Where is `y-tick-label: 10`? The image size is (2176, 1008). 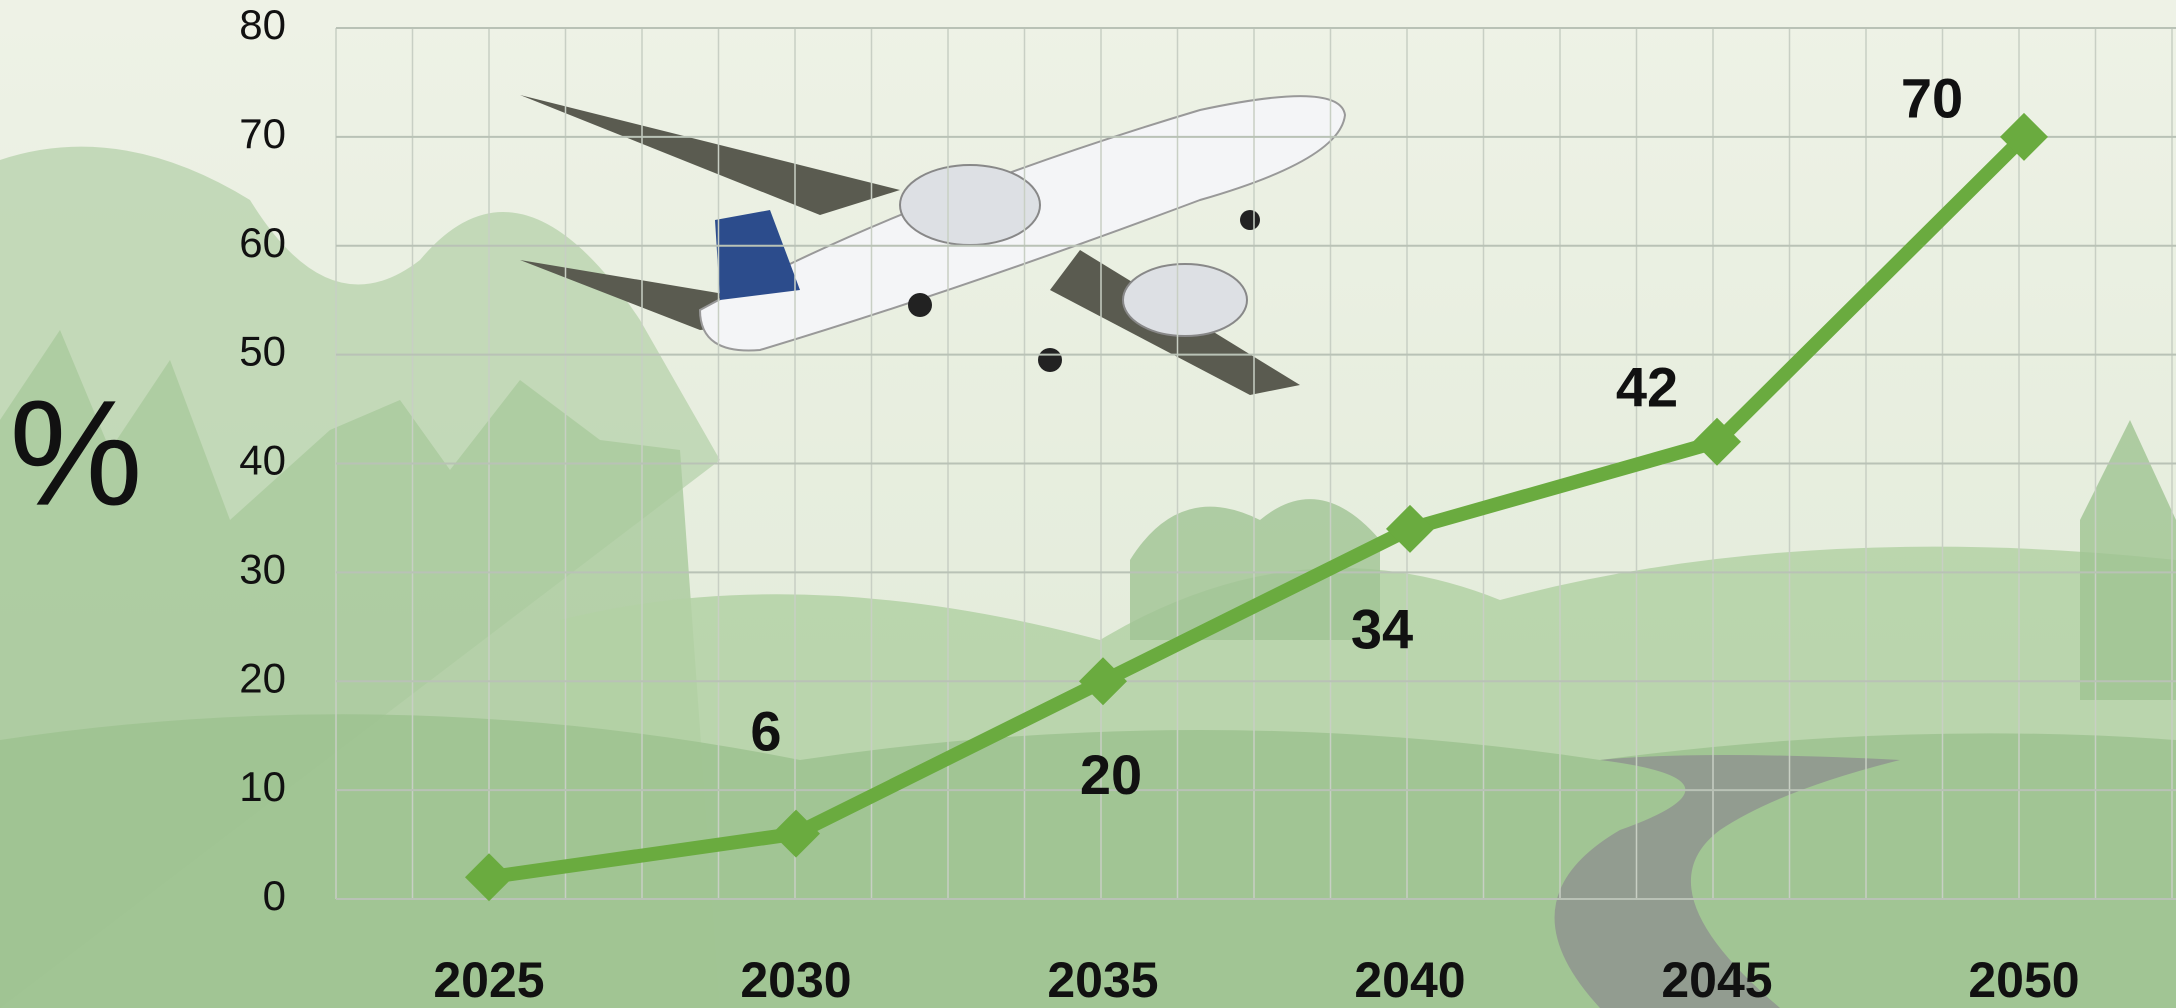
y-tick-label: 10 is located at coordinates (262, 786).